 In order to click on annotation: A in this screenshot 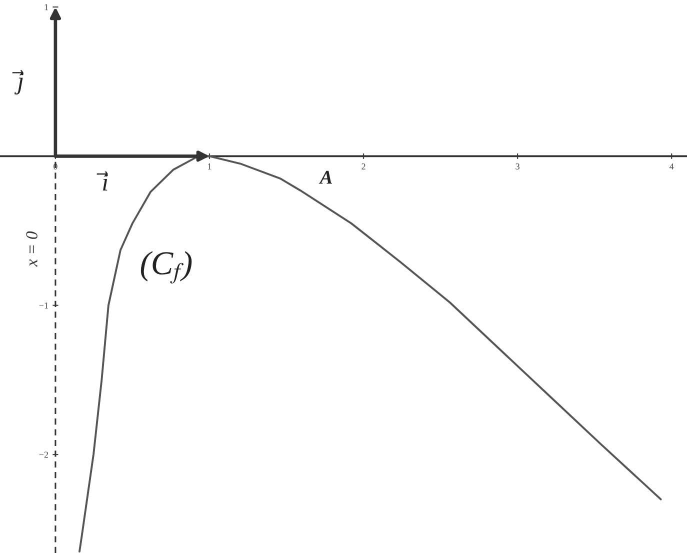, I will do `click(325, 177)`.